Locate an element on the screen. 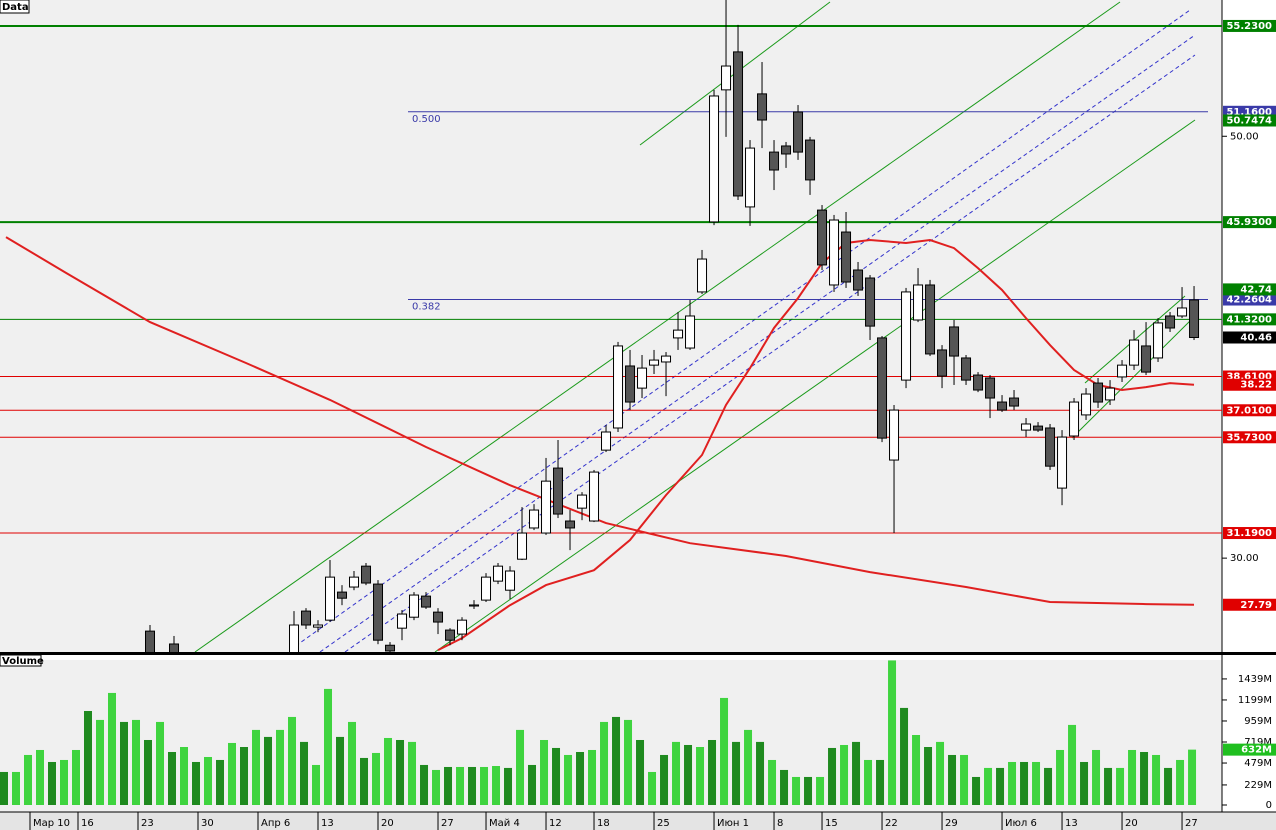 Image resolution: width=1276 pixels, height=830 pixels. last-volume-box is located at coordinates (1249, 749).